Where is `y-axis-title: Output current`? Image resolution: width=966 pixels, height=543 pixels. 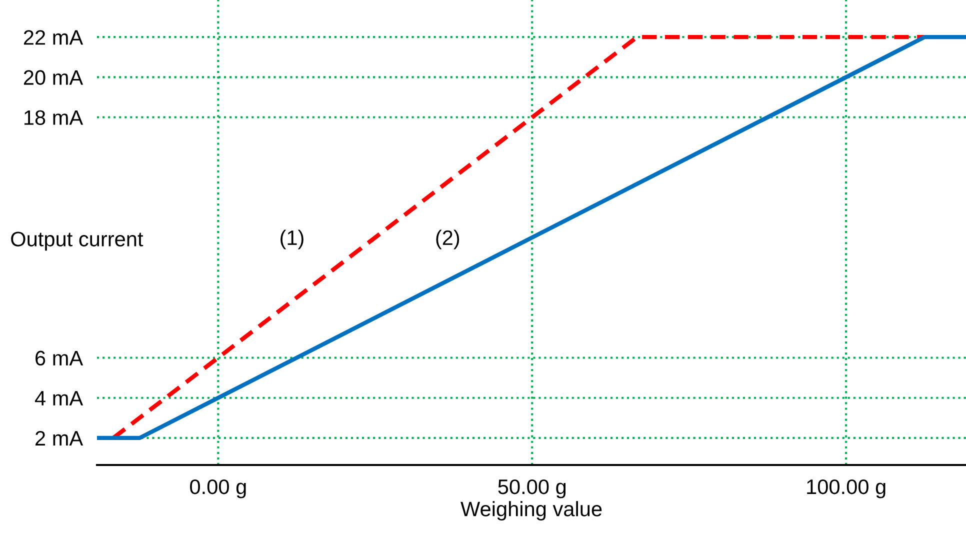
y-axis-title: Output current is located at coordinates (77, 241).